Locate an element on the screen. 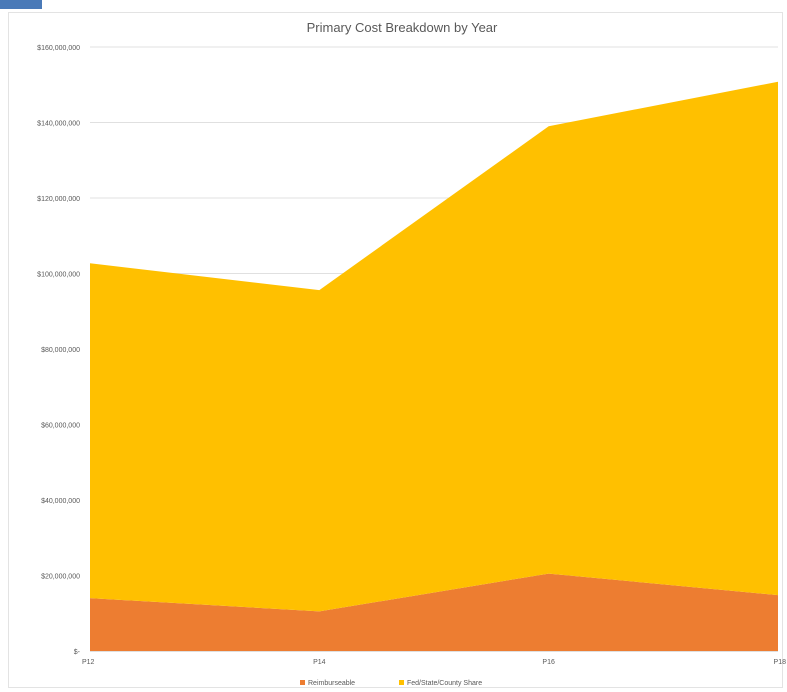 The image size is (787, 692). legend: Reimburseable Fed/State/County Share is located at coordinates (391, 683).